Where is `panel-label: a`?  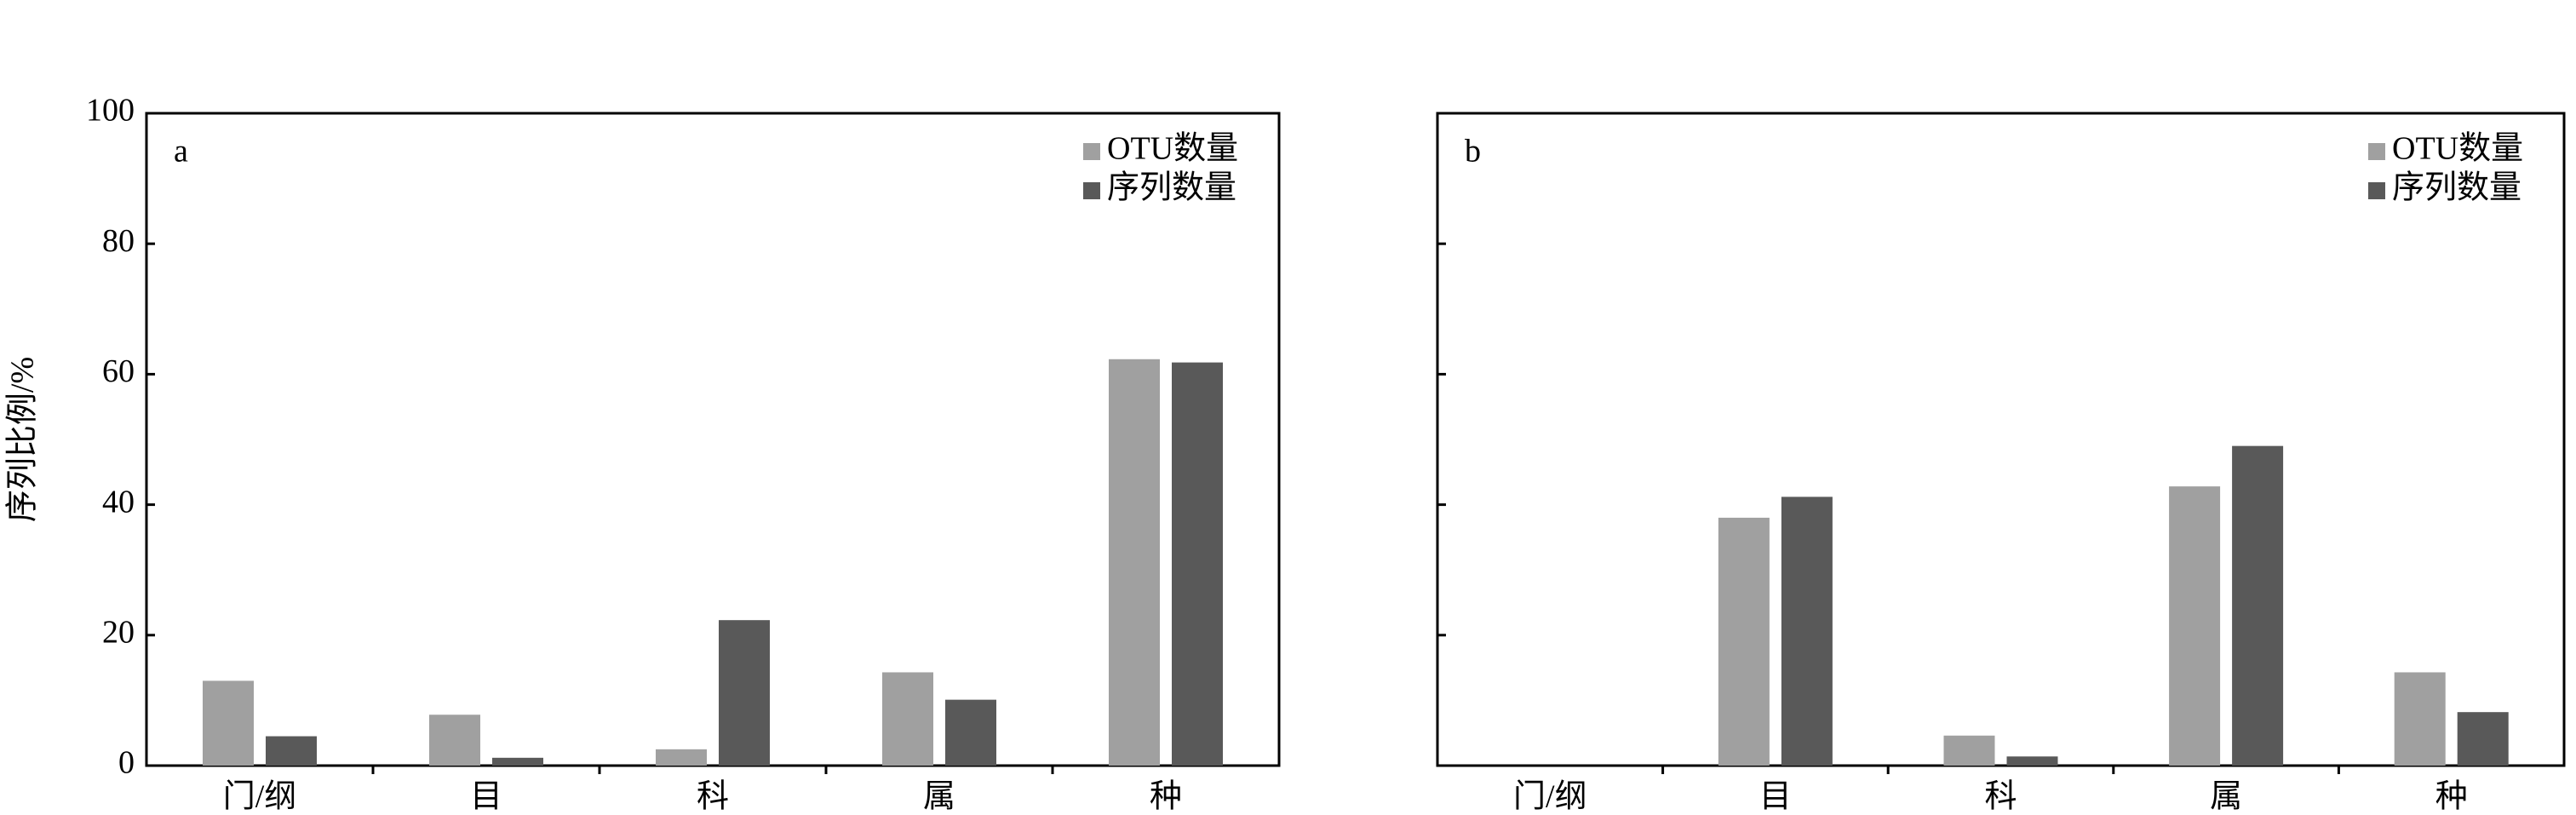 panel-label: a is located at coordinates (181, 151).